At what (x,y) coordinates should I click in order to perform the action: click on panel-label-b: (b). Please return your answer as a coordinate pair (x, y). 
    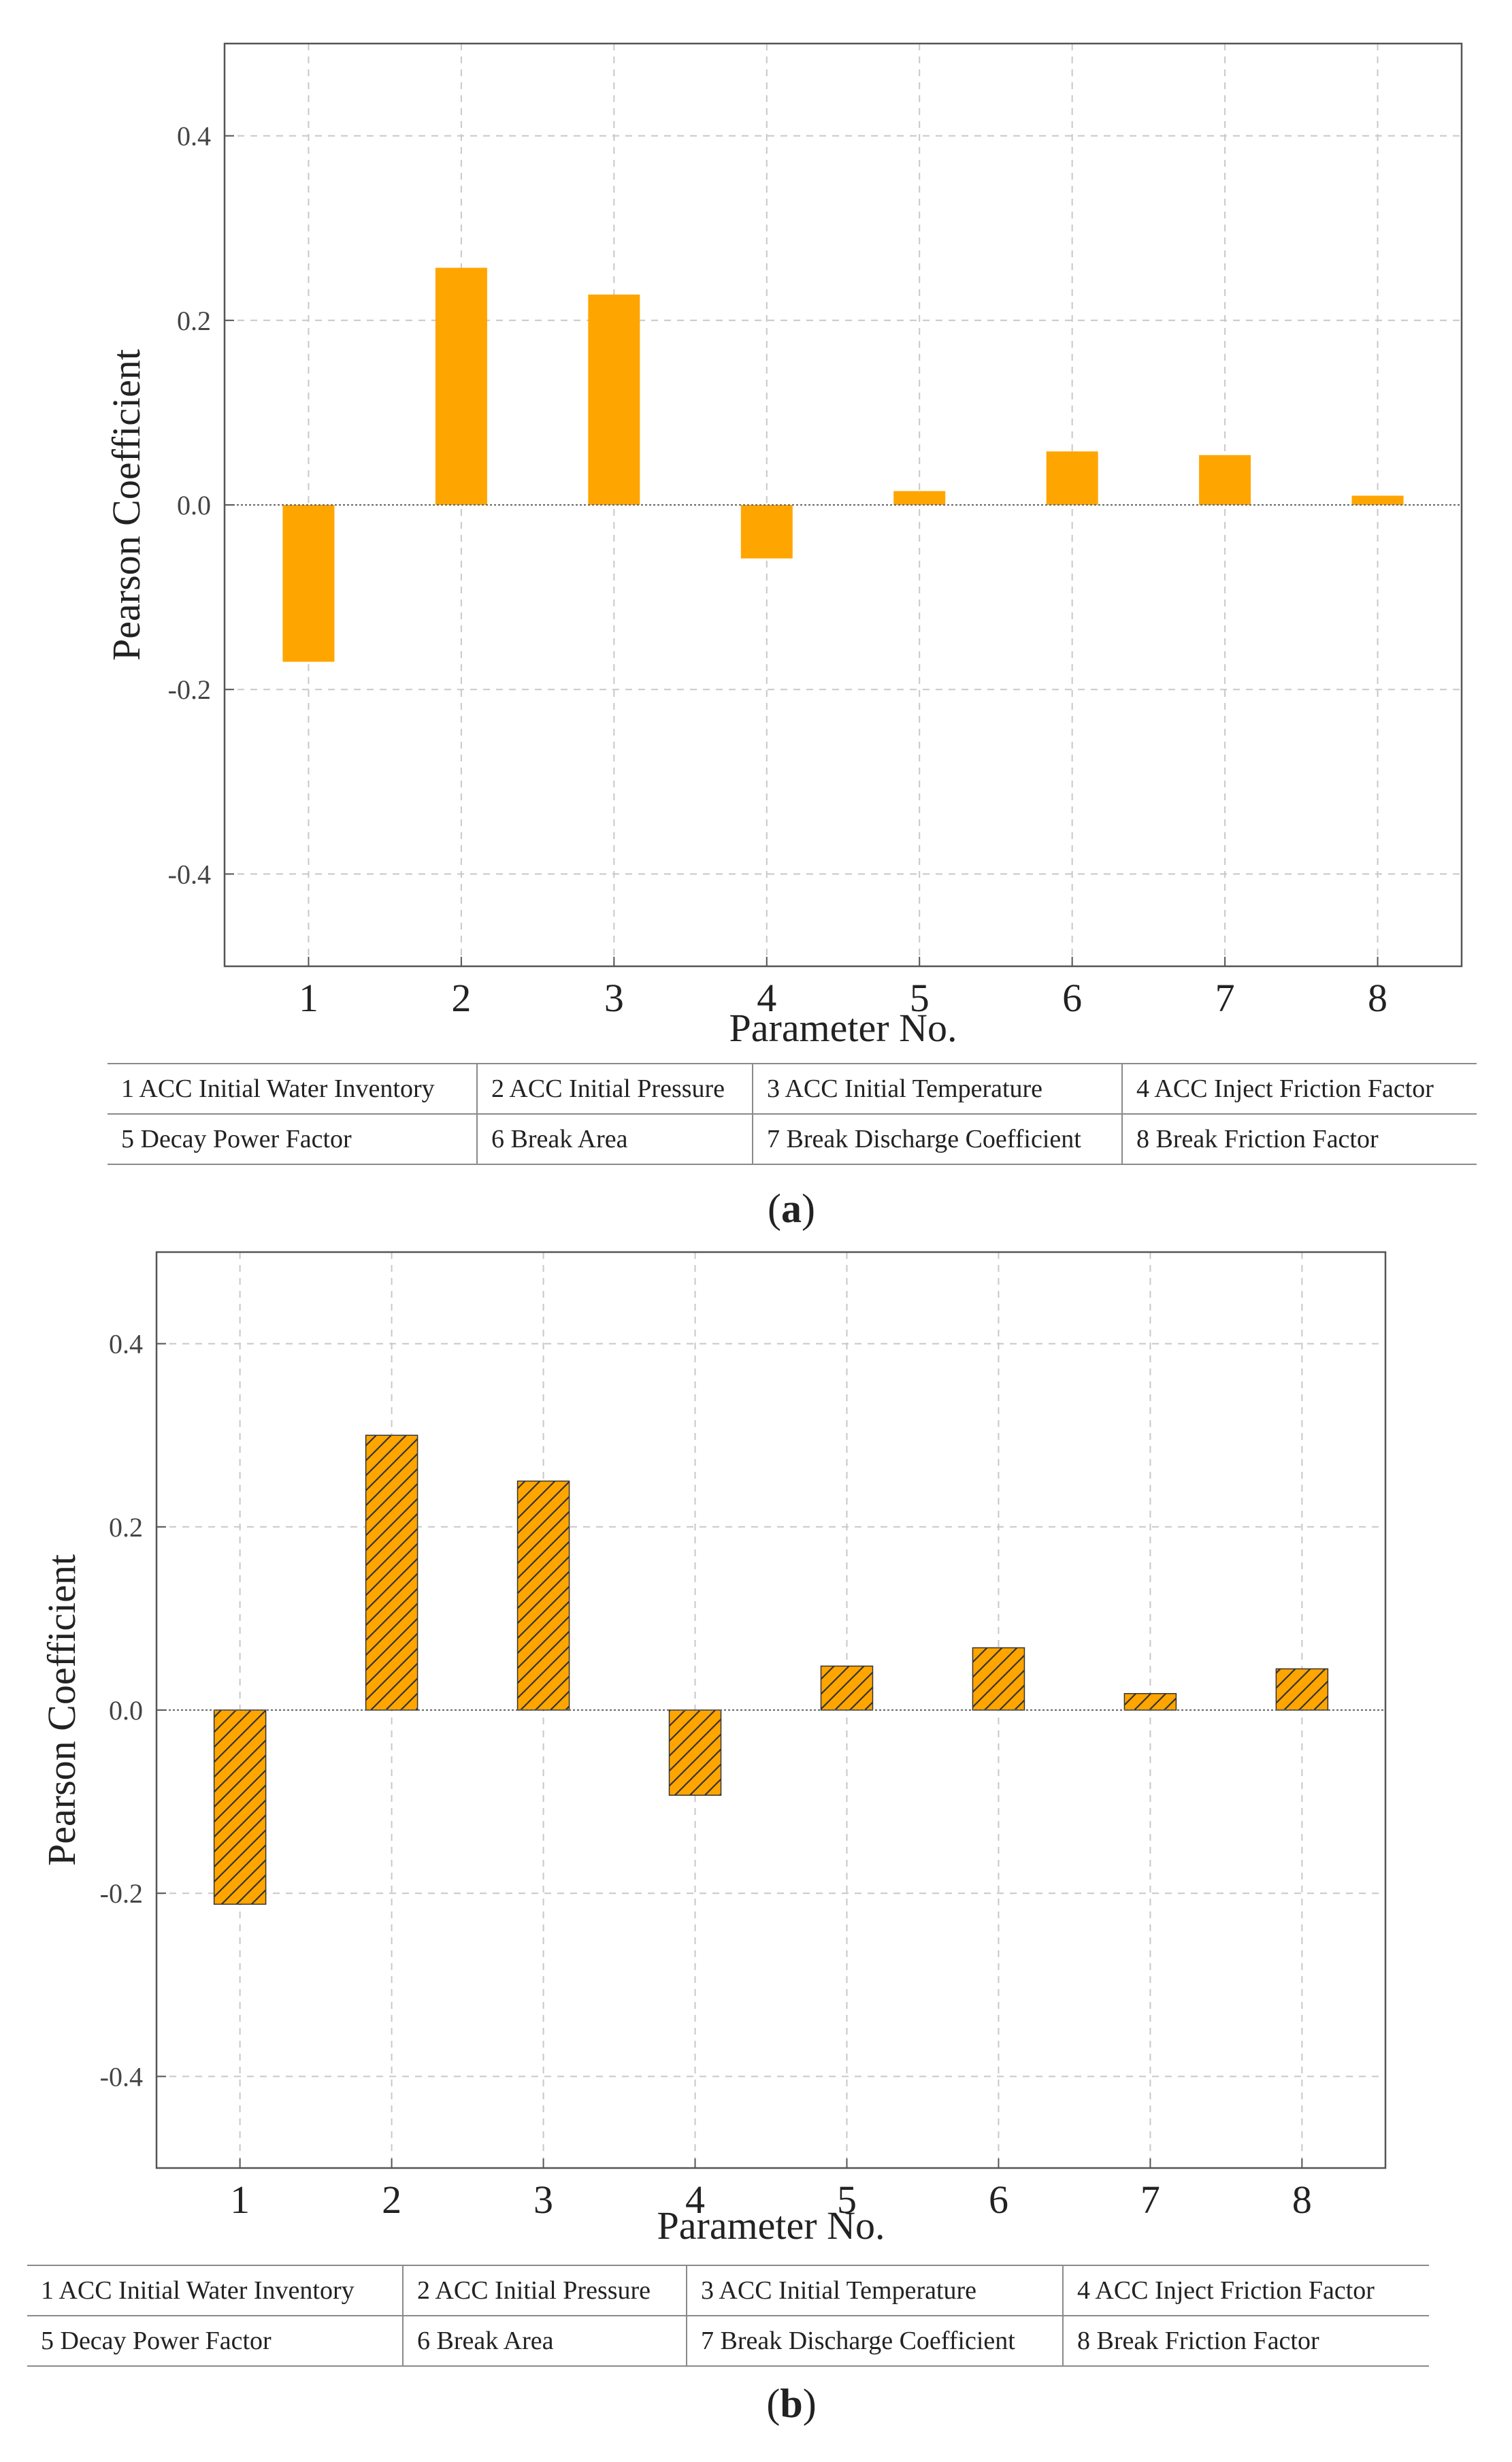
    Looking at the image, I should click on (791, 2403).